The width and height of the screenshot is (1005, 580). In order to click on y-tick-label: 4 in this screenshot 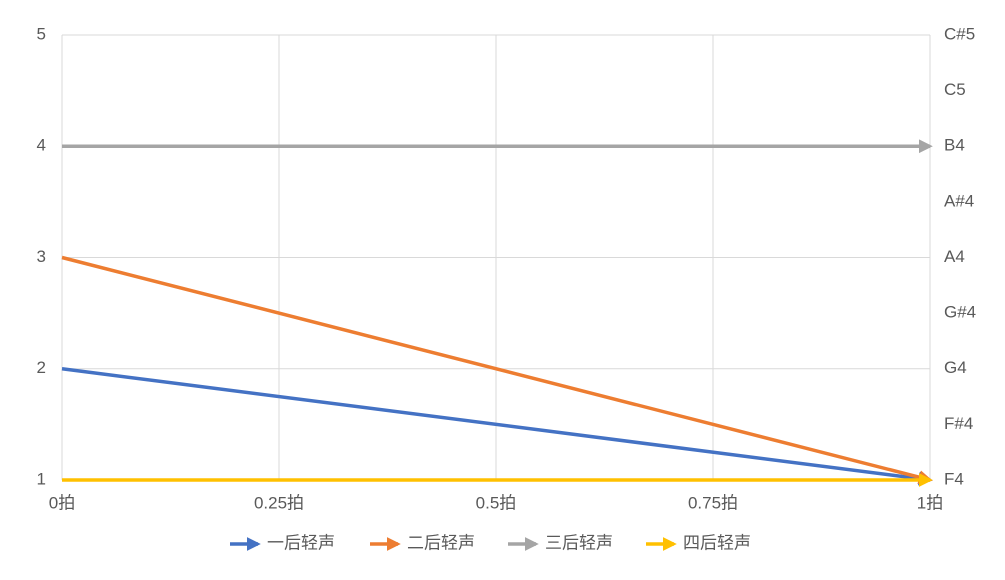, I will do `click(41, 145)`.